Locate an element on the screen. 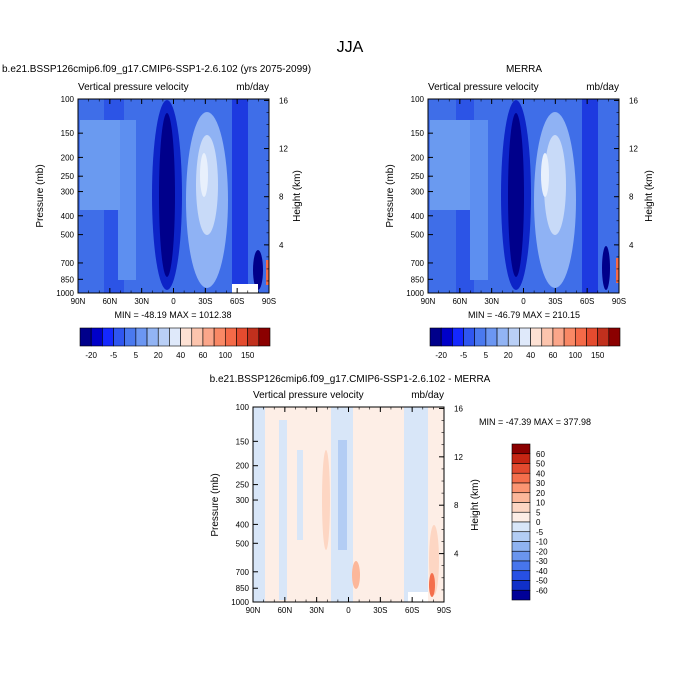 The height and width of the screenshot is (700, 700). colorbar-label: 60 is located at coordinates (552, 355).